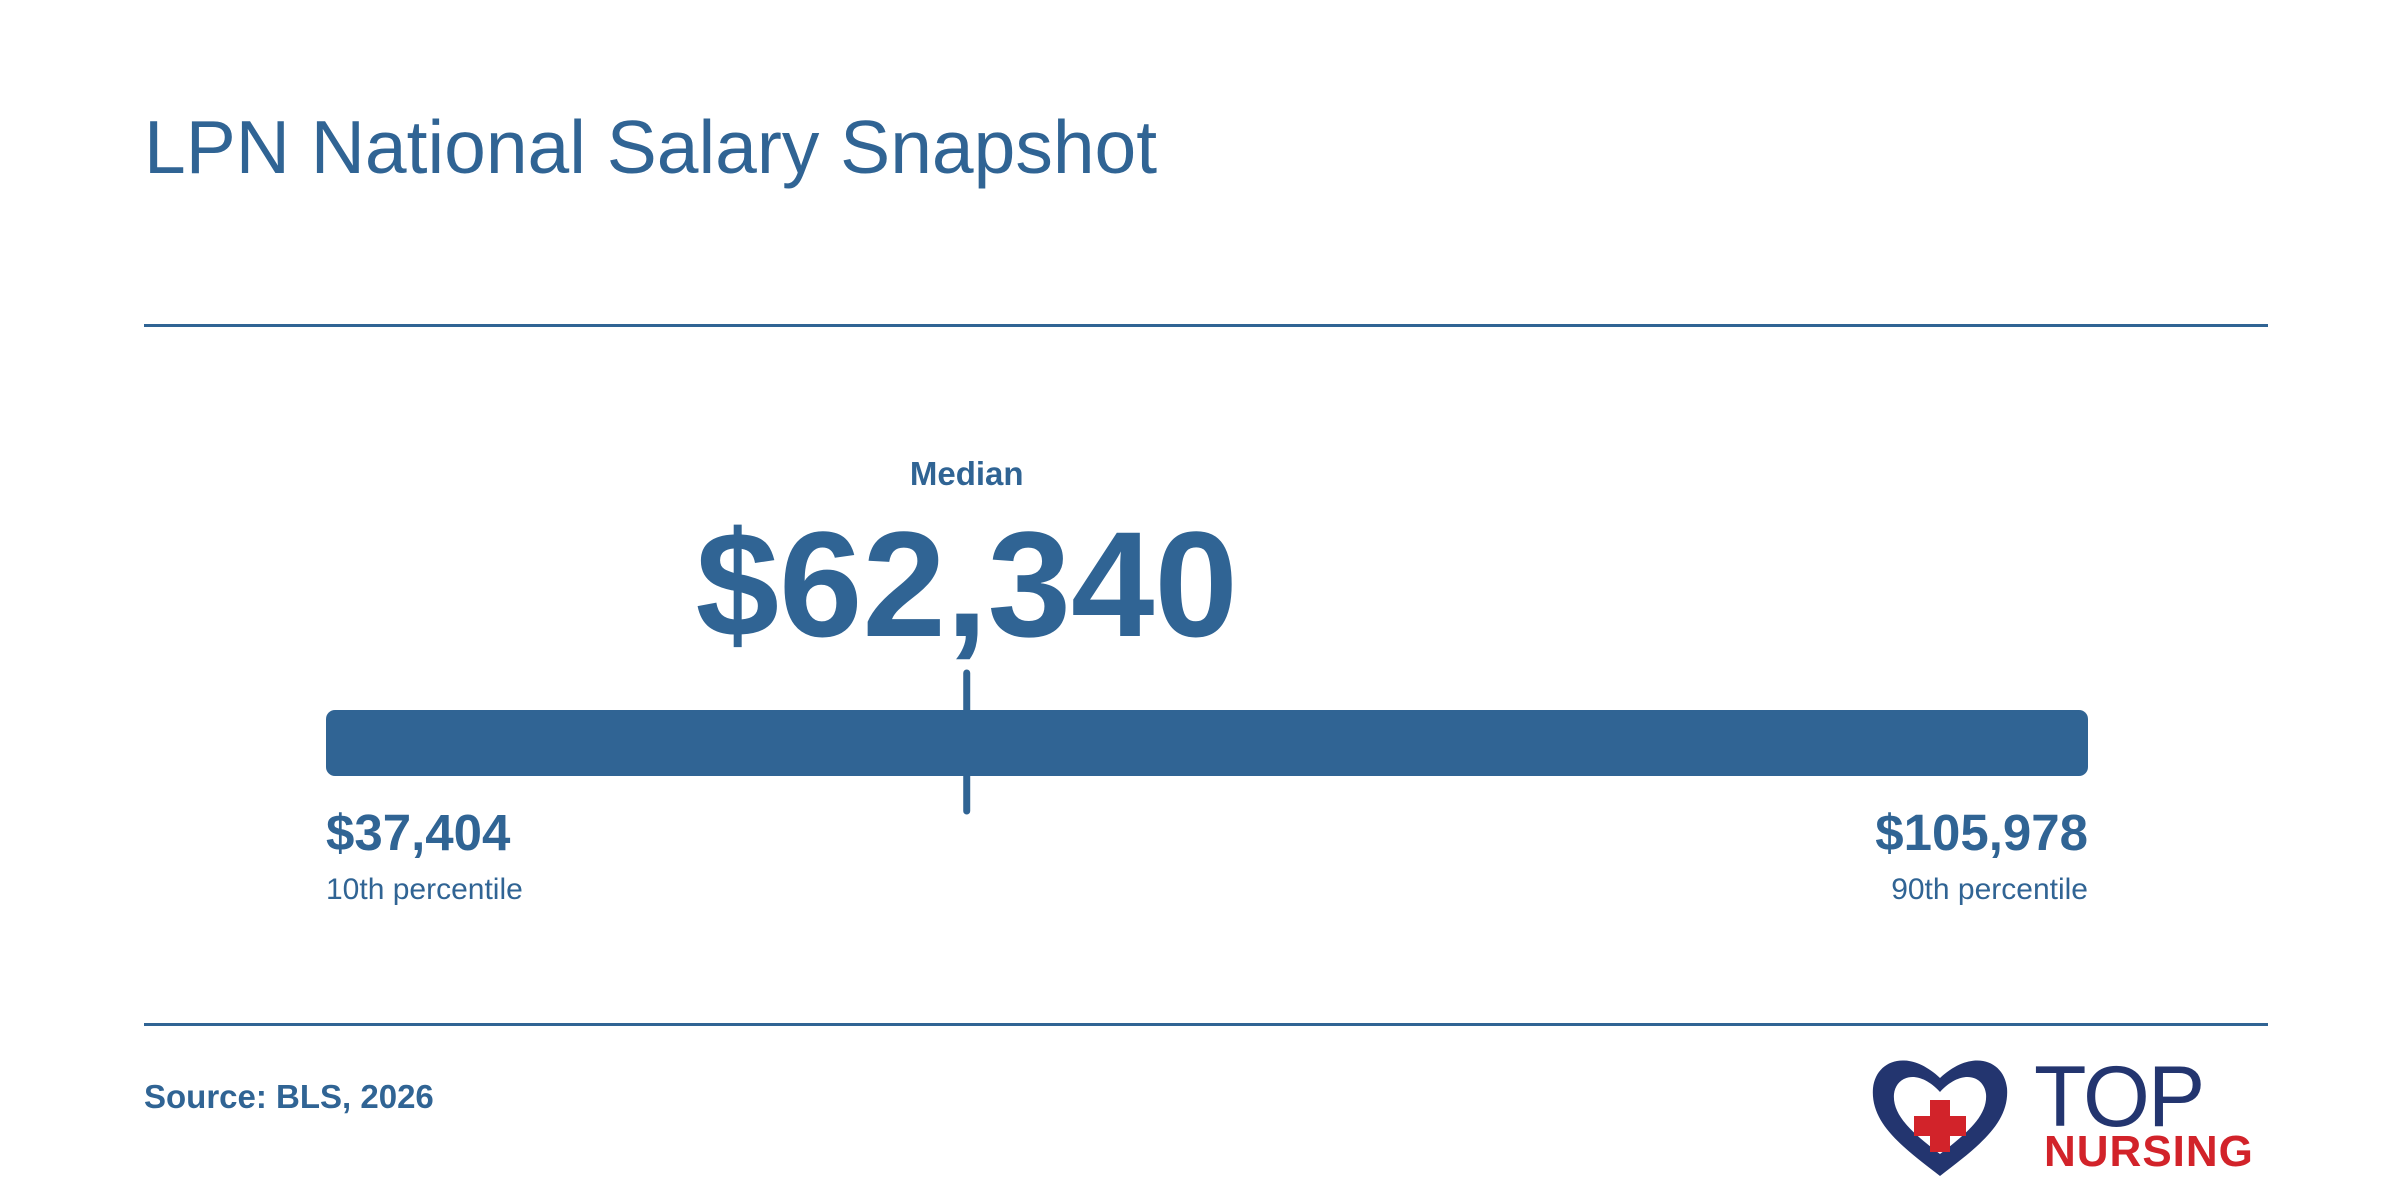  I want to click on logo-nursing-text: NURSING, so click(2149, 1151).